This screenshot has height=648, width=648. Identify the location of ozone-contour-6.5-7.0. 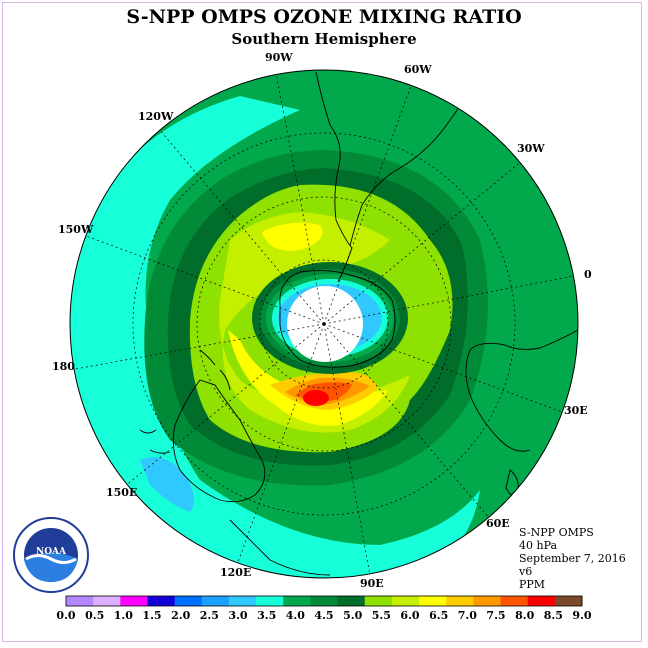
(292, 236).